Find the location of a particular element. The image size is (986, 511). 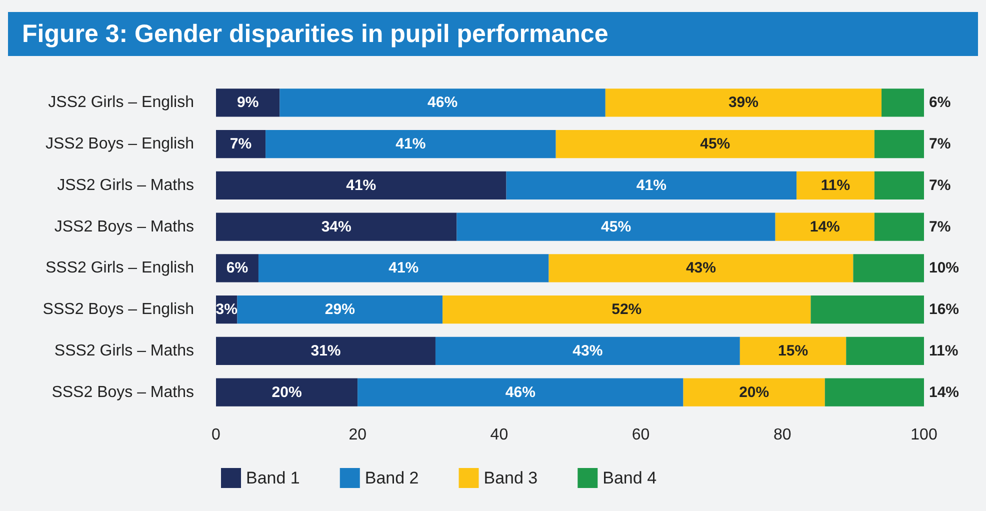

data-label: 29% is located at coordinates (339, 309).